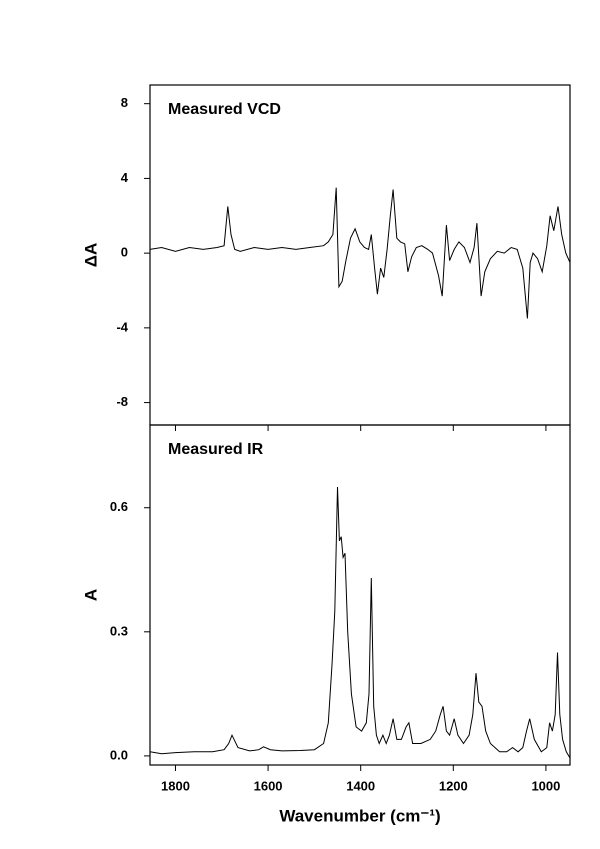 Image resolution: width=600 pixels, height=849 pixels. I want to click on y-tick-label: 0, so click(124, 252).